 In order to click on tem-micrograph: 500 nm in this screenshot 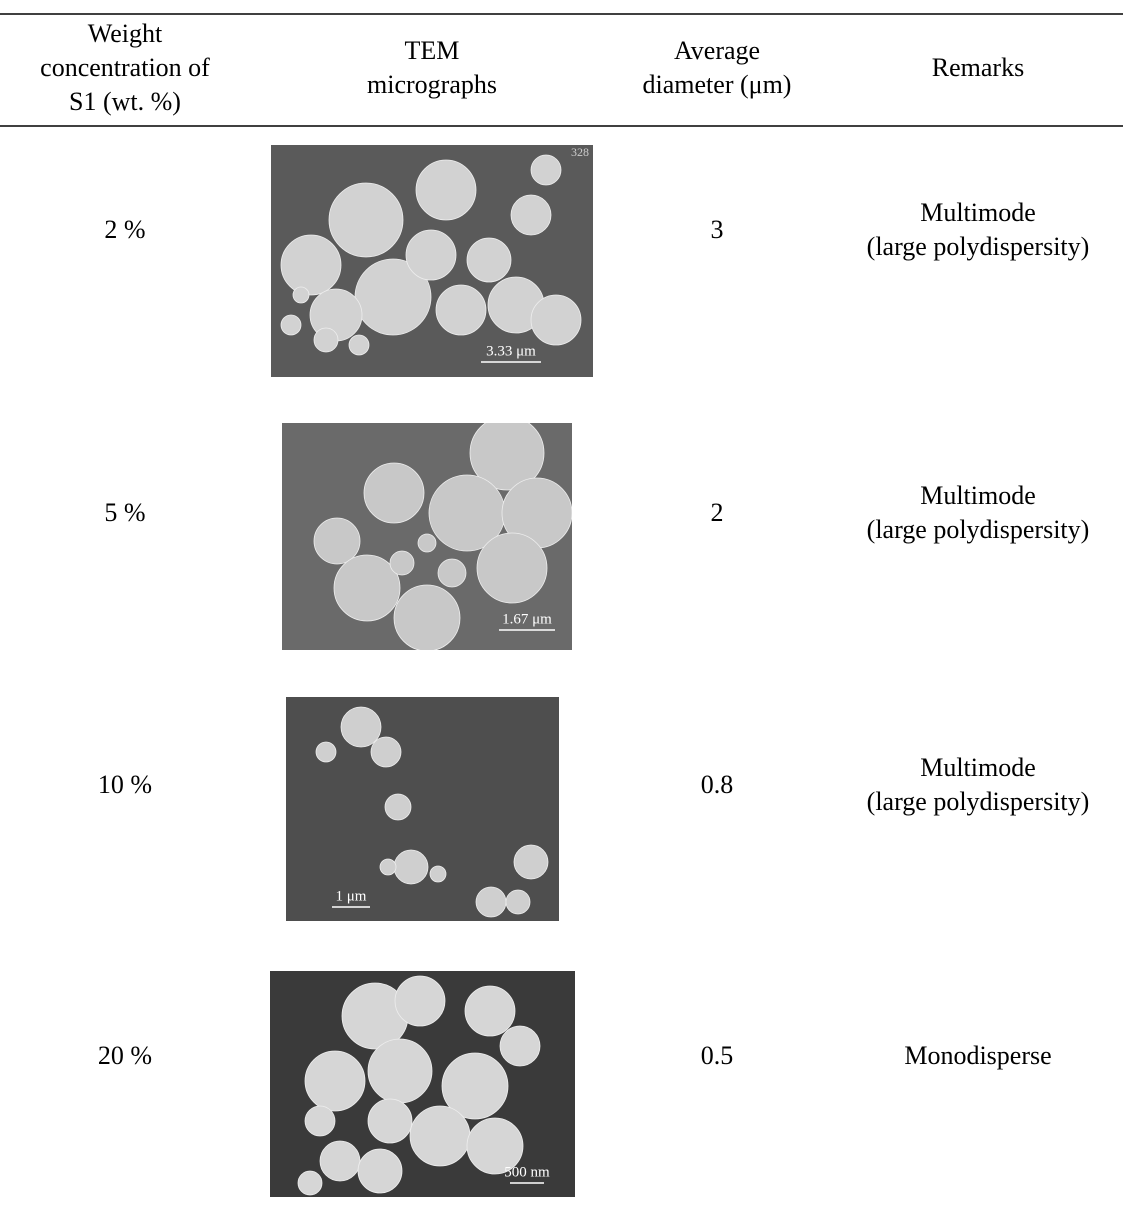, I will do `click(422, 1084)`.